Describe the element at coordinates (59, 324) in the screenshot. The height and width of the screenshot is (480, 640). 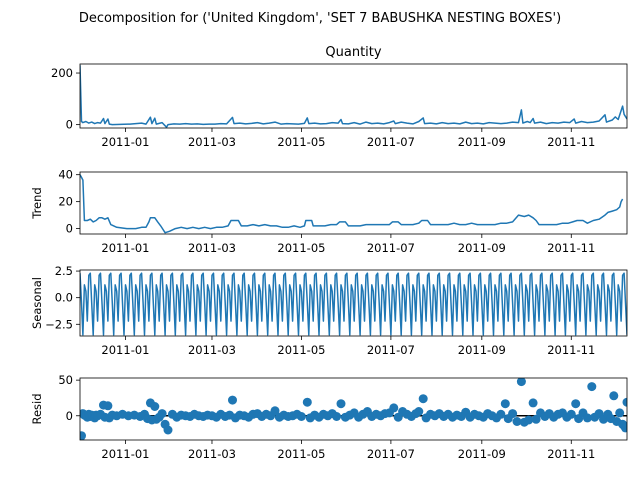
I see `y-tick-label: −2.5` at that location.